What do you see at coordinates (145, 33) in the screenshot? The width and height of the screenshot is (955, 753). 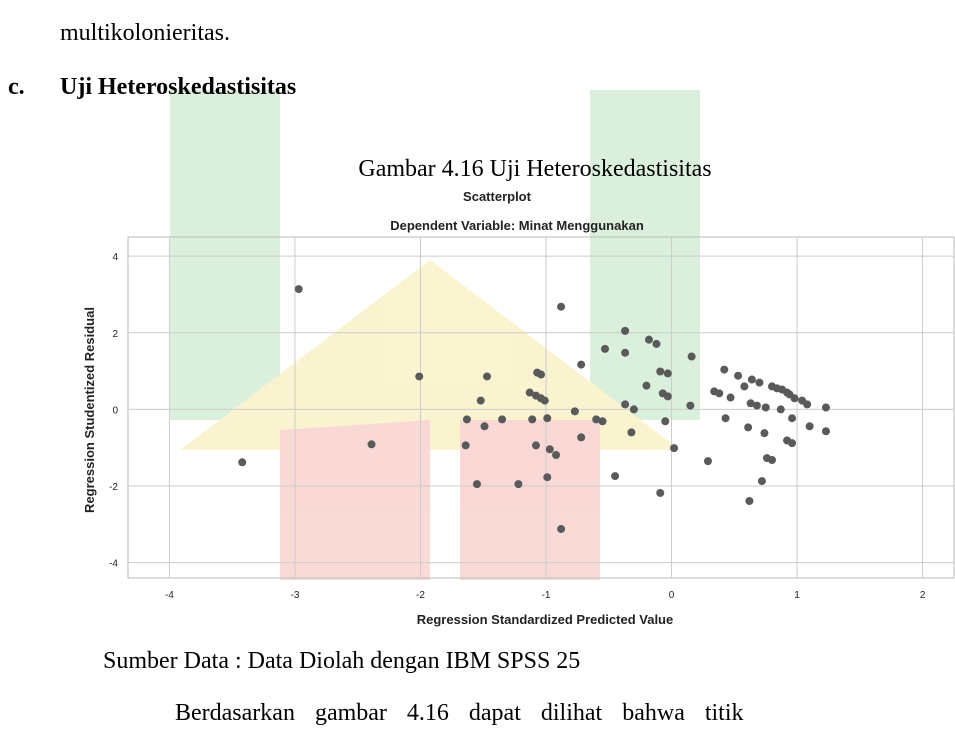 I see `text-line: multikolonieritas.` at bounding box center [145, 33].